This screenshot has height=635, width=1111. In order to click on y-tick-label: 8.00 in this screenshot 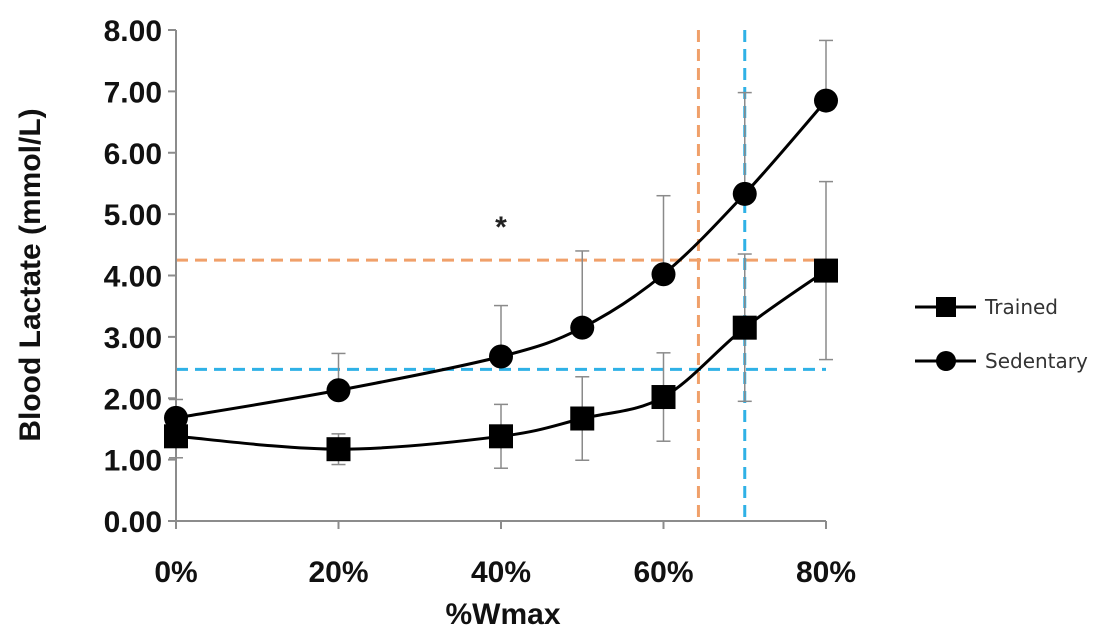, I will do `click(133, 31)`.